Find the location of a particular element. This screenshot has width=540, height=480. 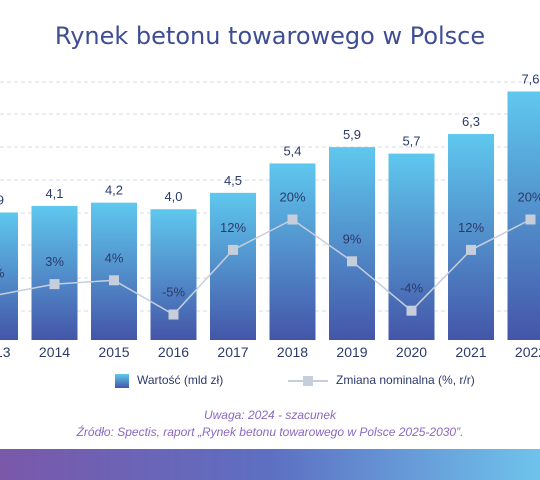

footer-gradient-band is located at coordinates (270, 464).